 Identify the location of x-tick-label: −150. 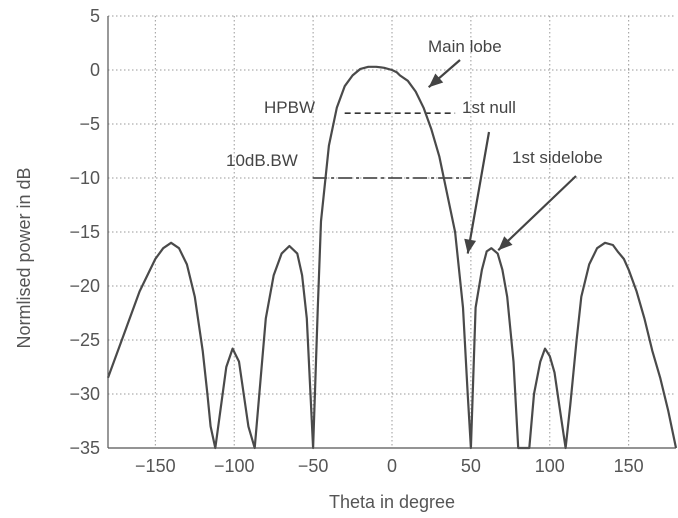
(155, 466).